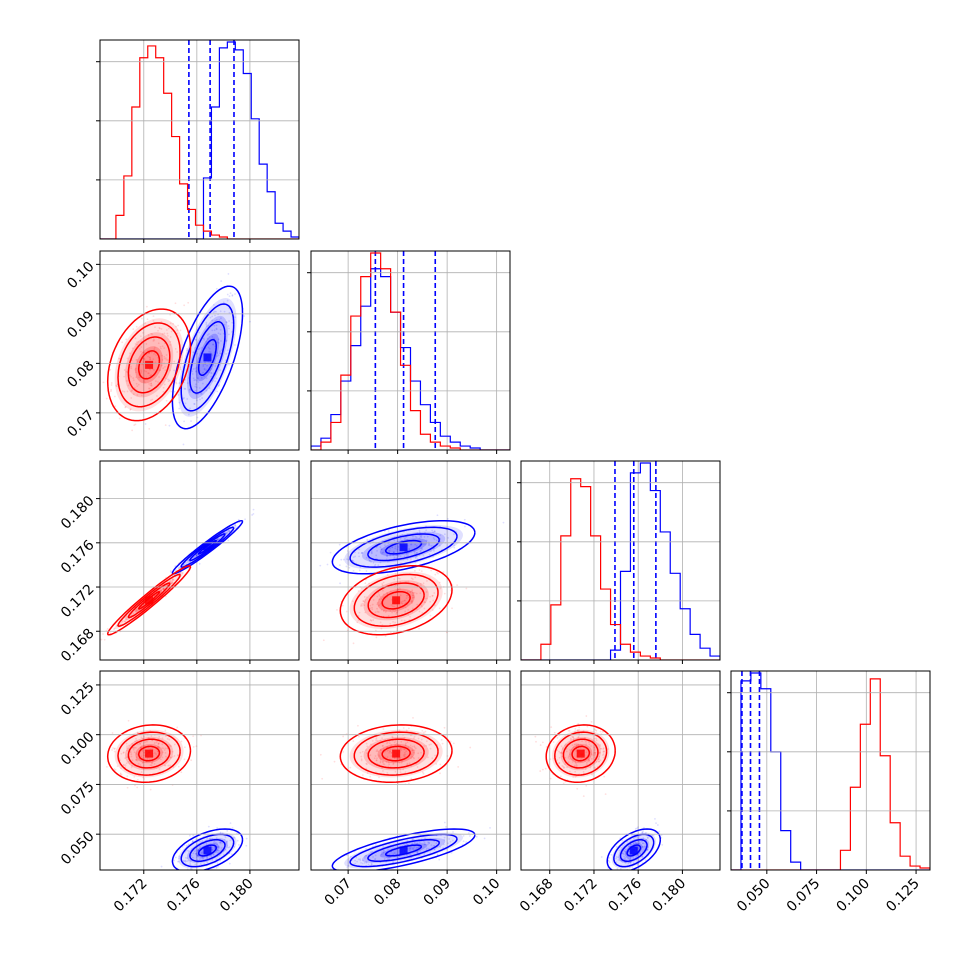 This screenshot has height=970, width=970. What do you see at coordinates (78, 513) in the screenshot?
I see `tick-label-y: 0.180` at bounding box center [78, 513].